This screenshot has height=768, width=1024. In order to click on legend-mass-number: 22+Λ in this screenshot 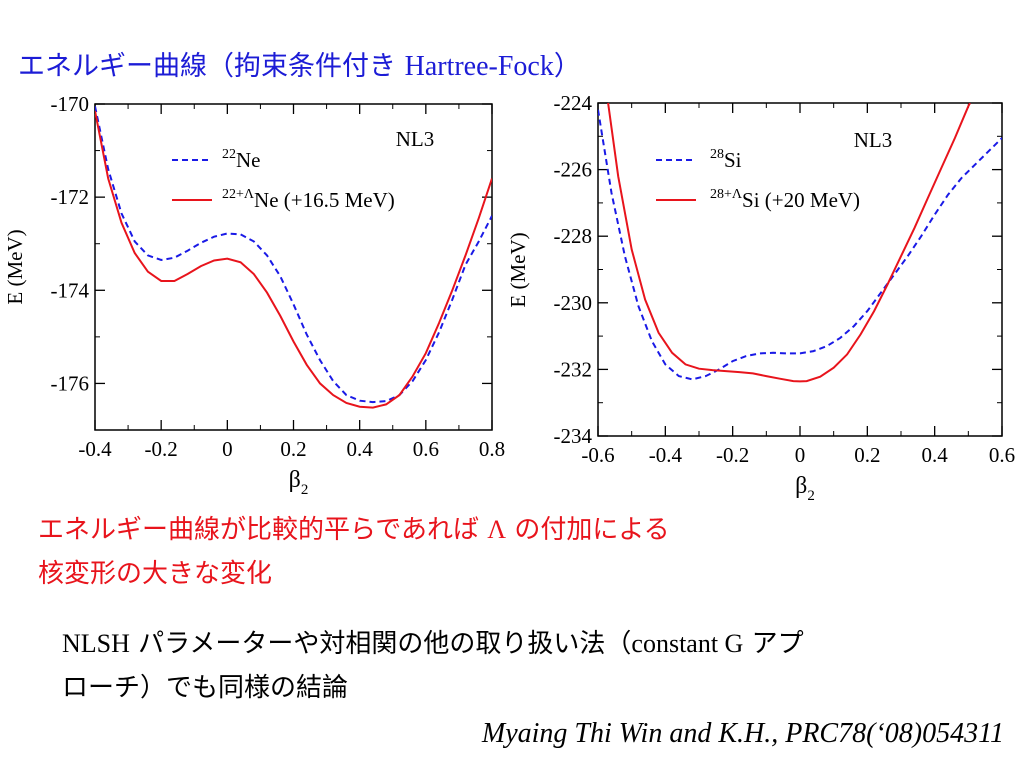, I will do `click(238, 194)`.